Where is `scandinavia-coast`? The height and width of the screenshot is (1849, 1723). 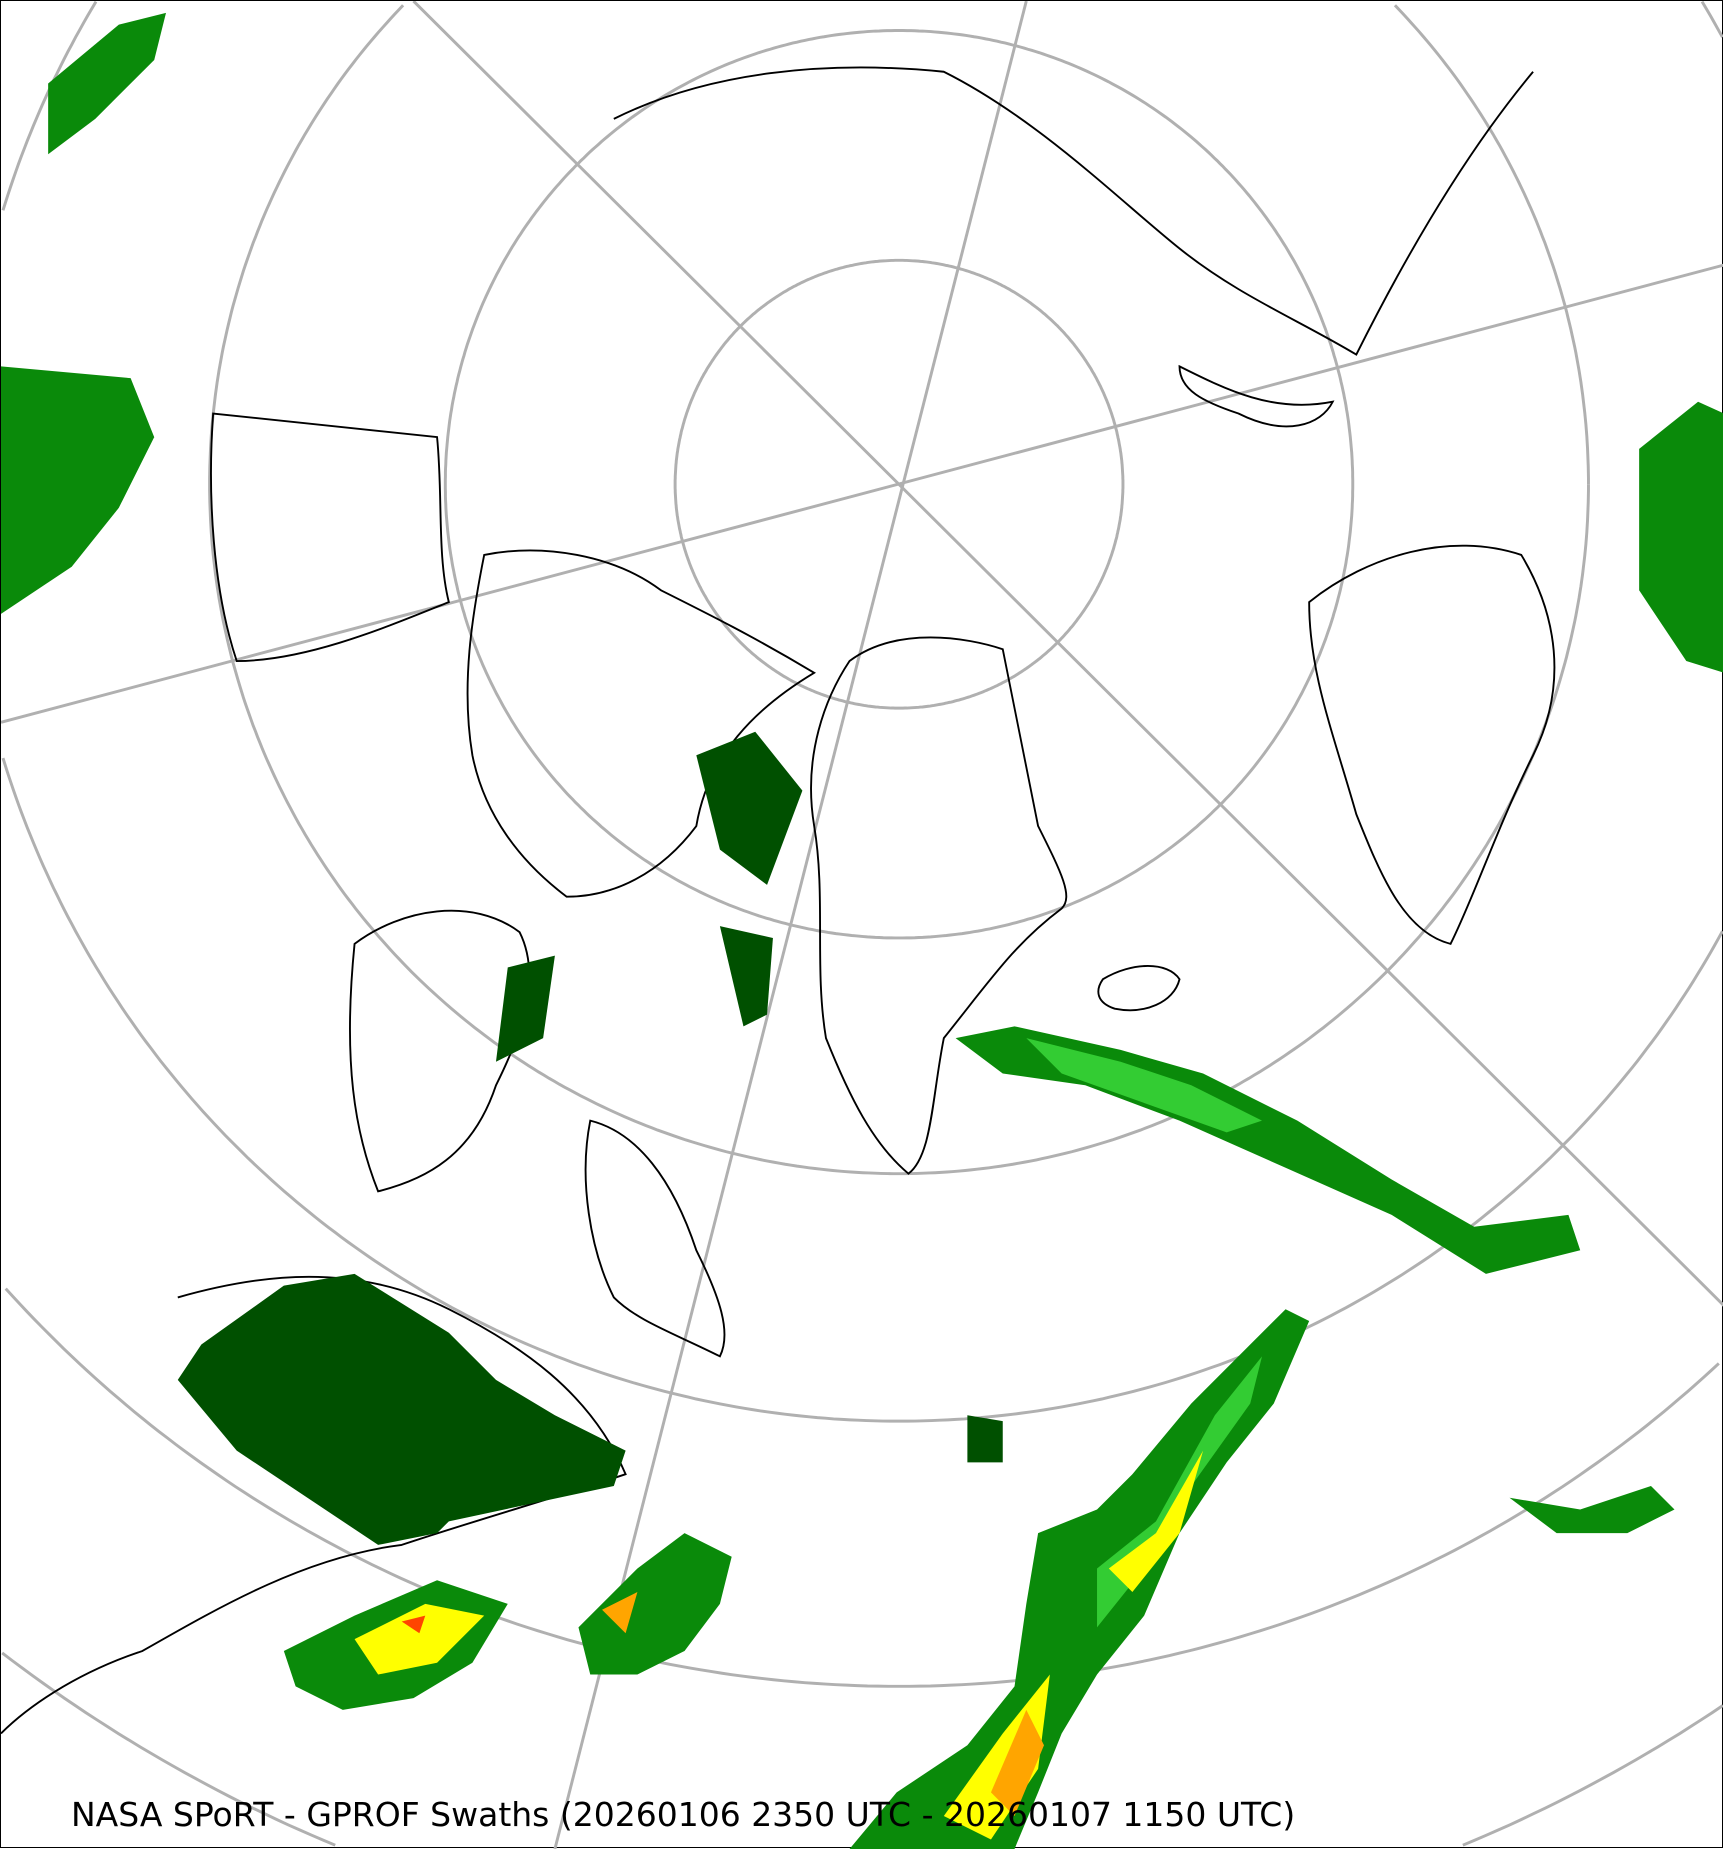
scandinavia-coast is located at coordinates (1432, 744).